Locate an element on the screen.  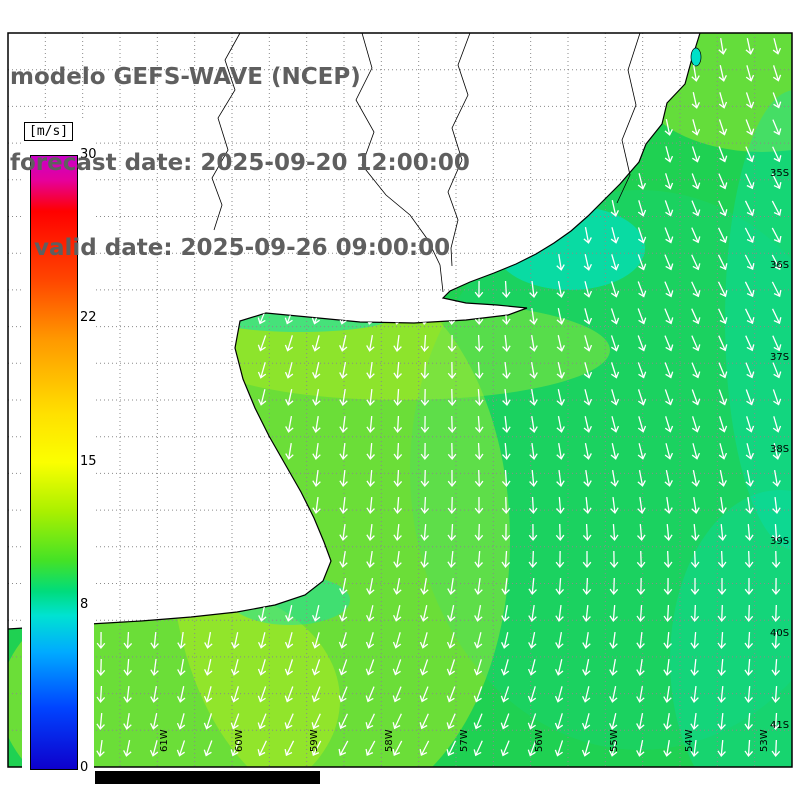
model-title: modelo GEFS-WAVE (NCEP) is located at coordinates (185, 77).